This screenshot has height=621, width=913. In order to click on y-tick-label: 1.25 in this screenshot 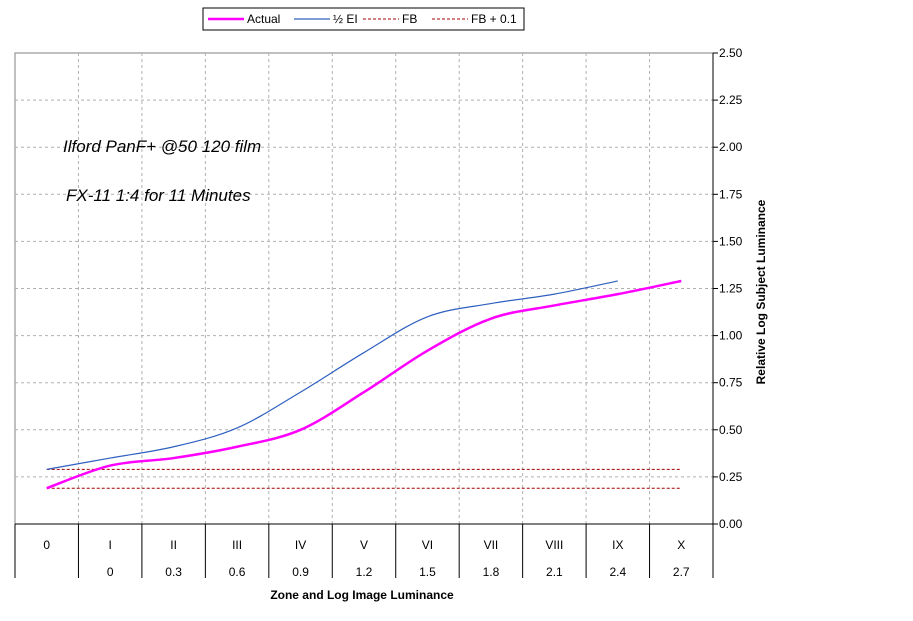, I will do `click(731, 289)`.